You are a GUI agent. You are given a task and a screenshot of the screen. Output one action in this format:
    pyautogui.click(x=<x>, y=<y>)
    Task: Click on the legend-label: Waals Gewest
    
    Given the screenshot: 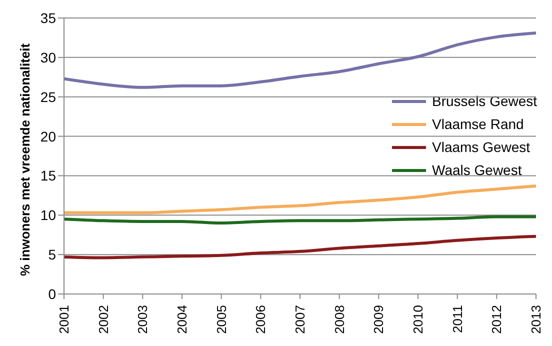 What is the action you would take?
    pyautogui.click(x=477, y=170)
    